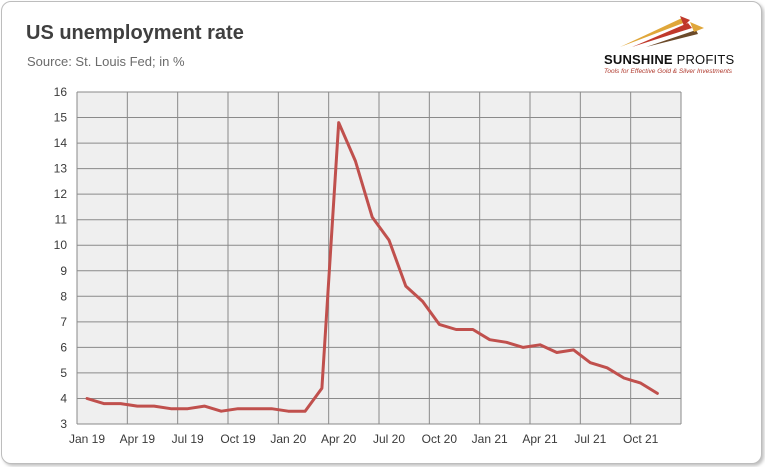 The width and height of the screenshot is (765, 467). Describe the element at coordinates (669, 59) in the screenshot. I see `logo-wordmark: SUNSHINE PROFITS` at that location.